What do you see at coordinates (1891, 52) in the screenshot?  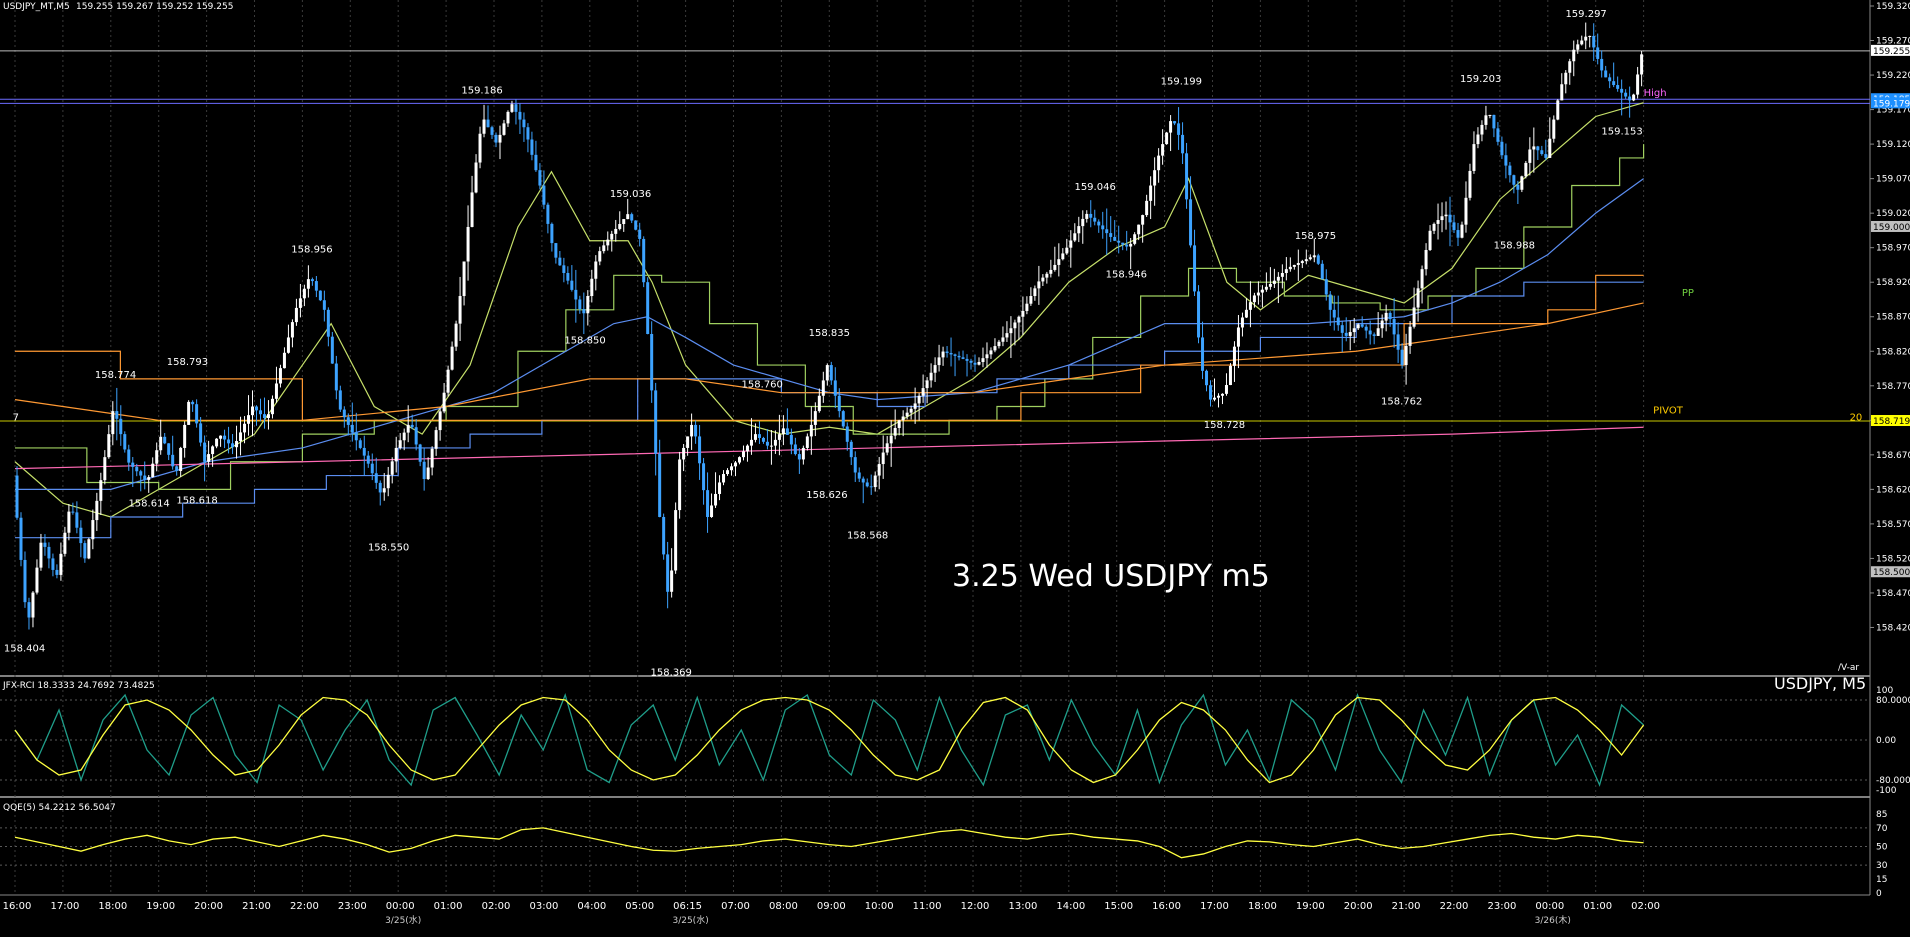 I see `price-highlight-label: 159.255` at bounding box center [1891, 52].